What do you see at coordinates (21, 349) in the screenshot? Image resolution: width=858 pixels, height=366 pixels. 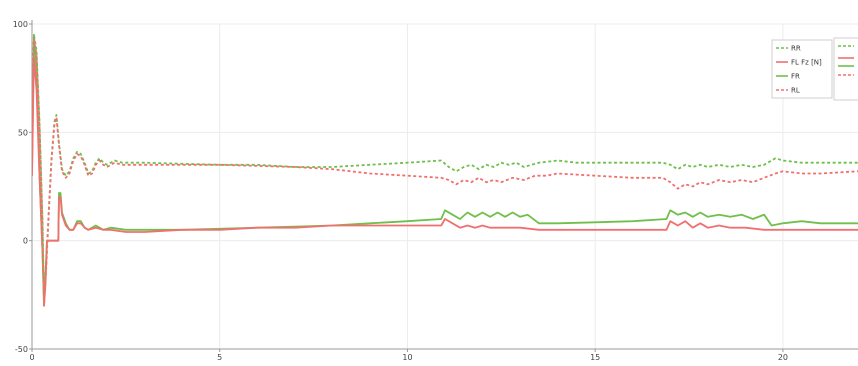 I see `y-tick-label: -50` at bounding box center [21, 349].